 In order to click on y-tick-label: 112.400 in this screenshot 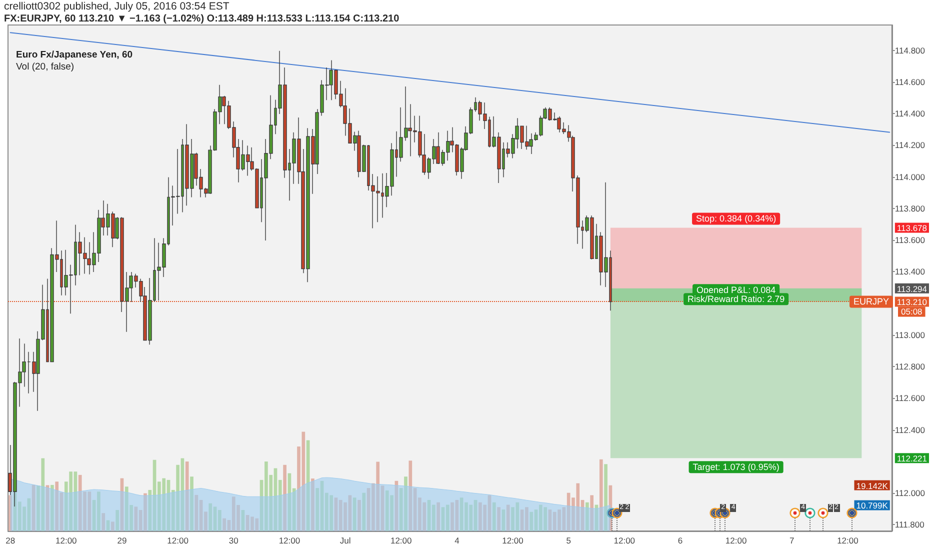, I will do `click(910, 429)`.